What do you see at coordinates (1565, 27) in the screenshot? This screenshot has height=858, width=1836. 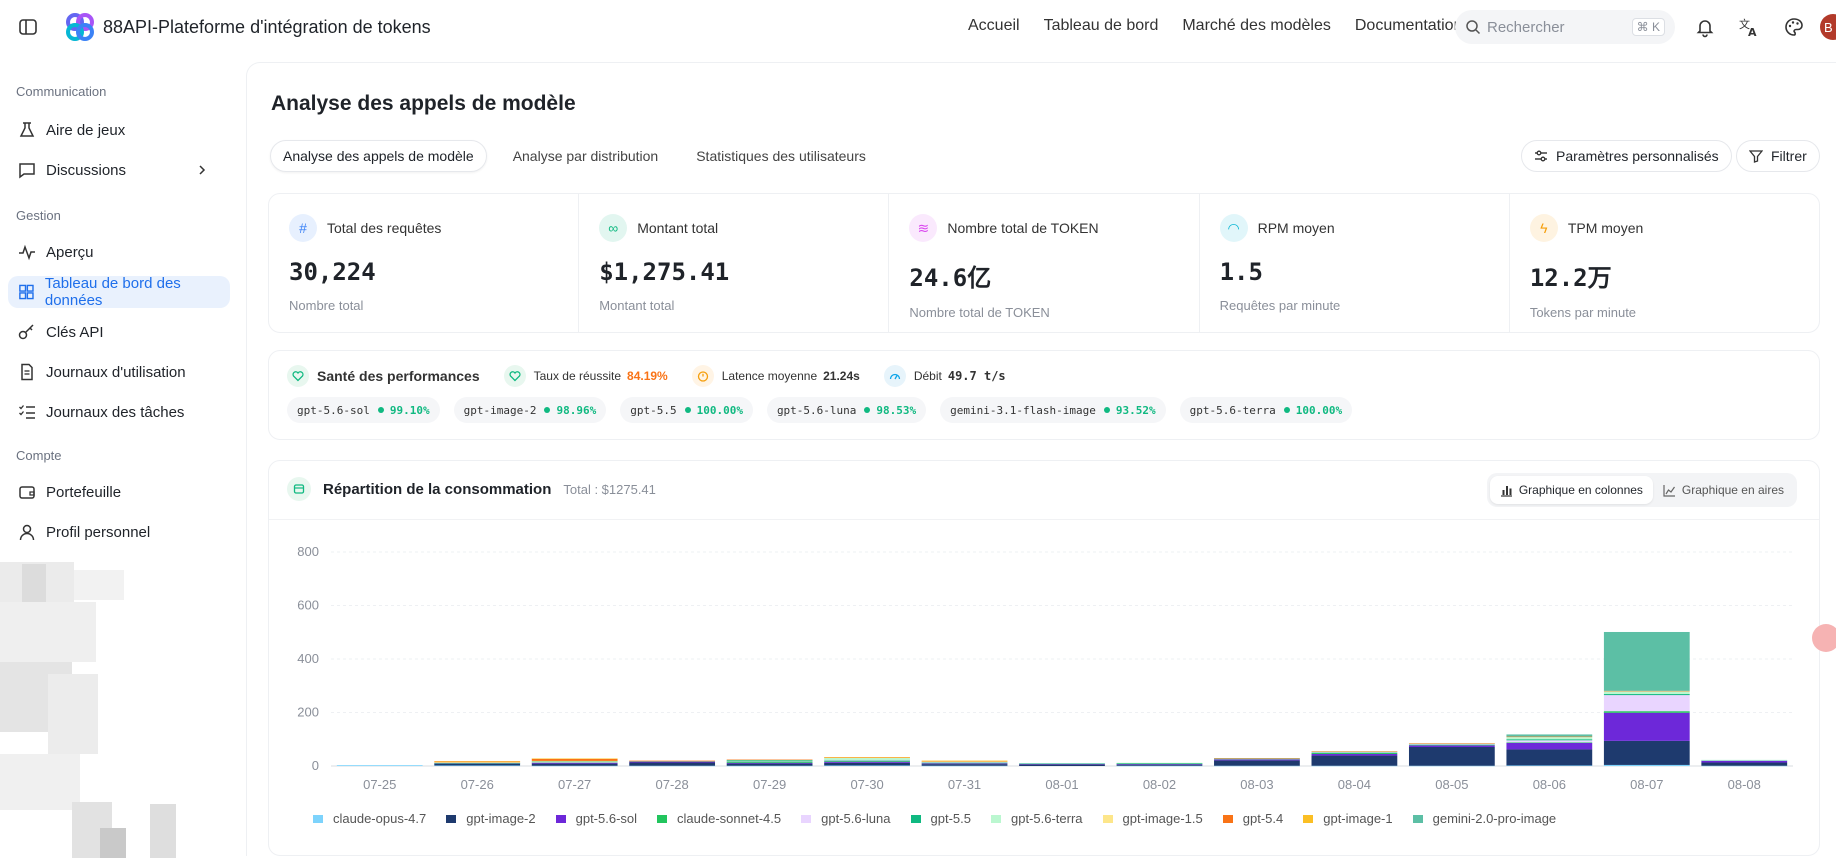 I see `search-input: Rechercher ⌘ K` at bounding box center [1565, 27].